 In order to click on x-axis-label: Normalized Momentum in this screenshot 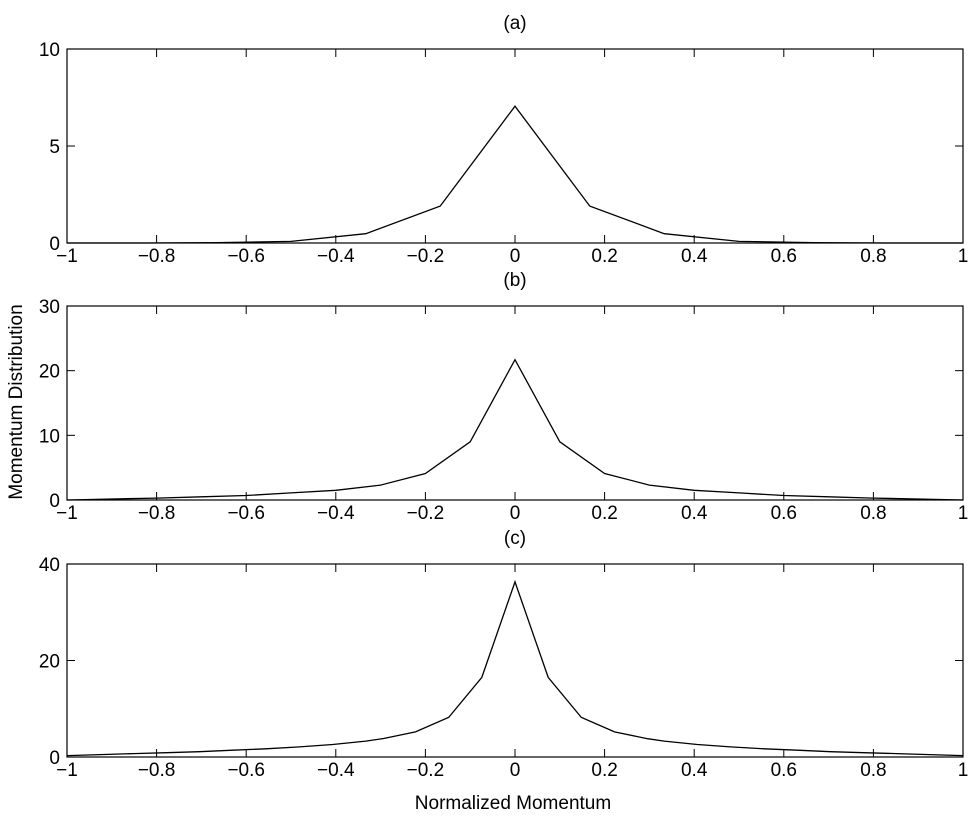, I will do `click(513, 803)`.